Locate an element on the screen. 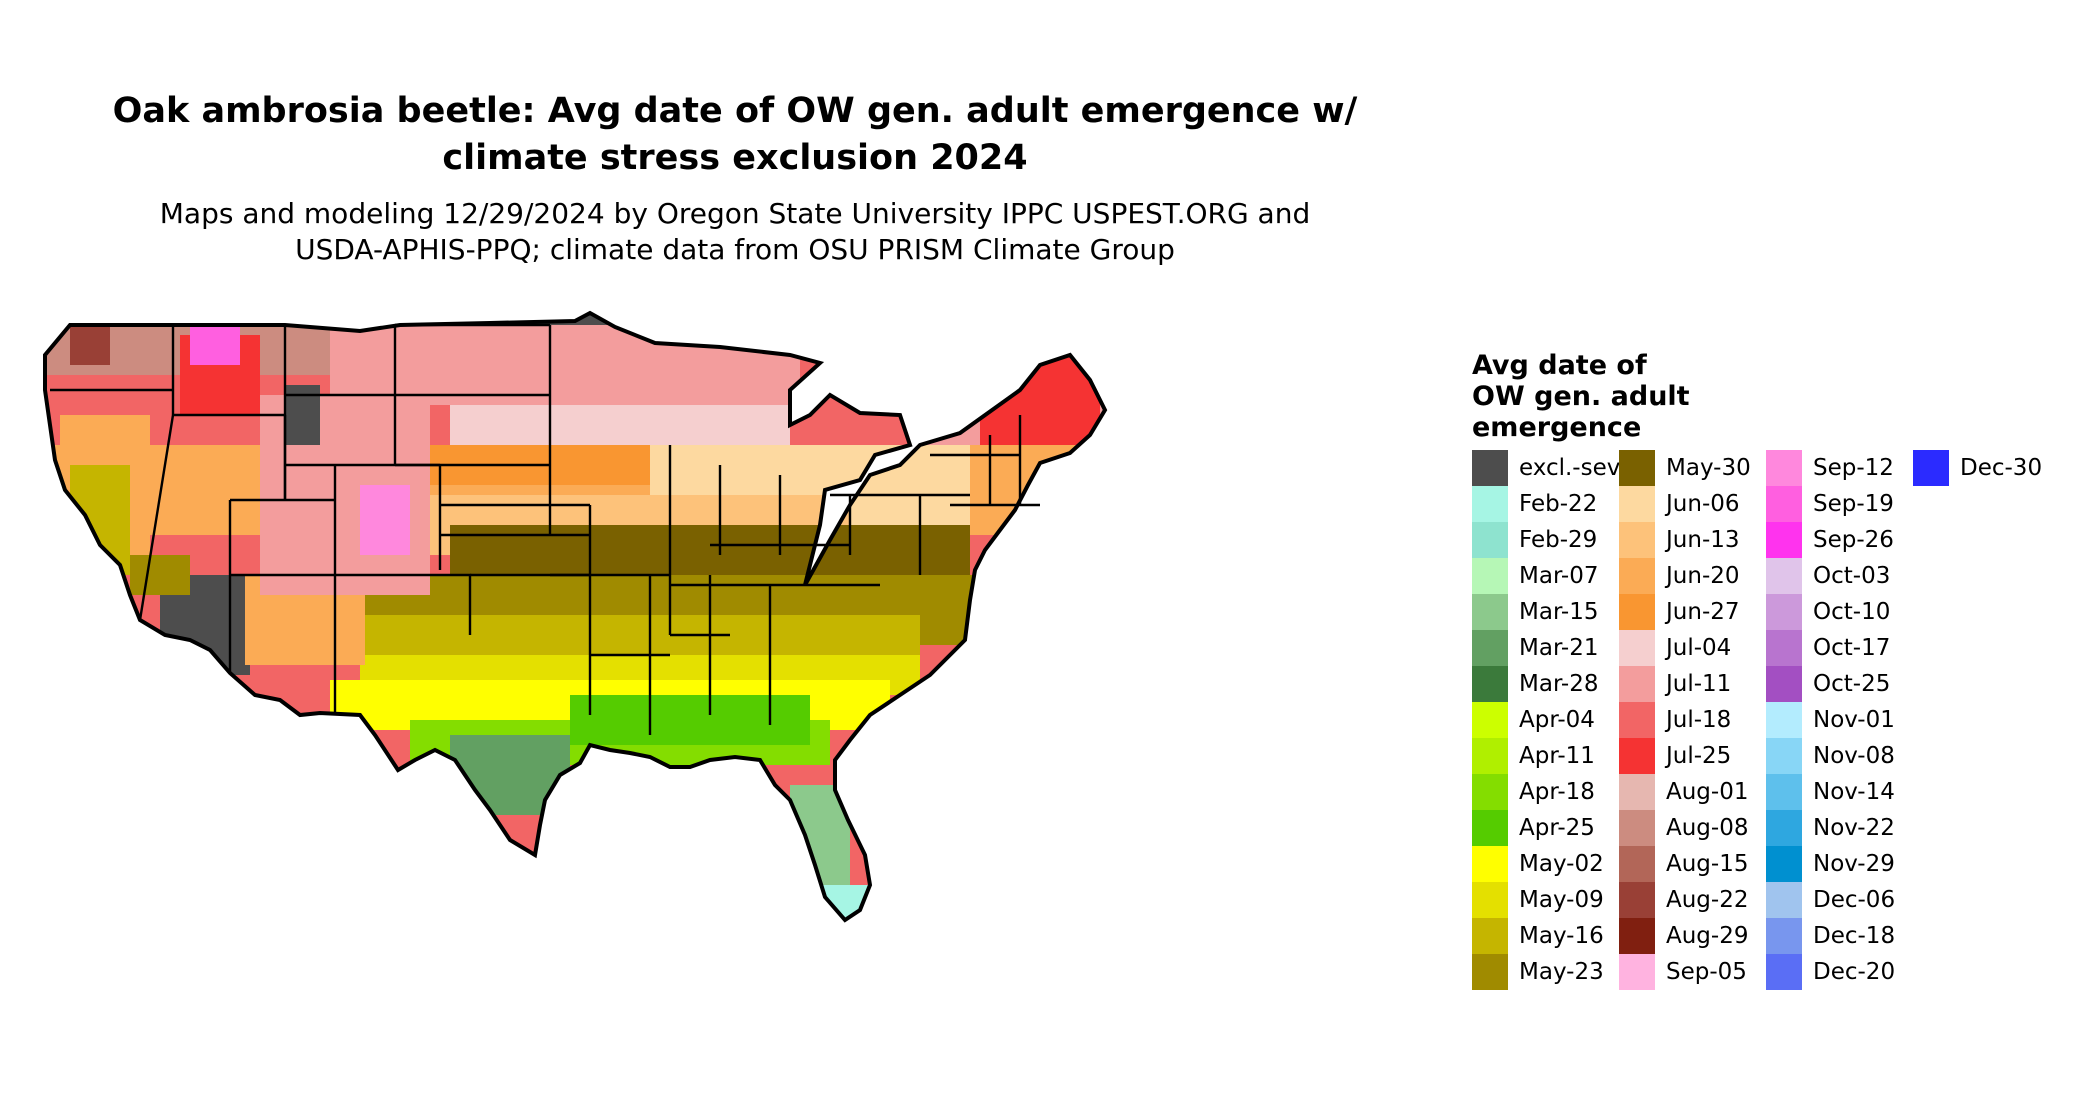 The height and width of the screenshot is (1116, 2100). legend-label: Aug-08 is located at coordinates (1707, 828).